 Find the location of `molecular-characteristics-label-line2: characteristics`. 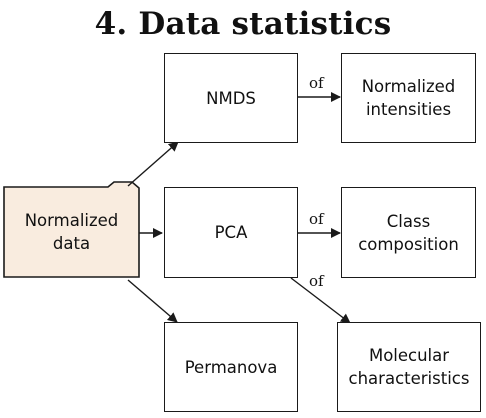

molecular-characteristics-label-line2: characteristics is located at coordinates (409, 378).